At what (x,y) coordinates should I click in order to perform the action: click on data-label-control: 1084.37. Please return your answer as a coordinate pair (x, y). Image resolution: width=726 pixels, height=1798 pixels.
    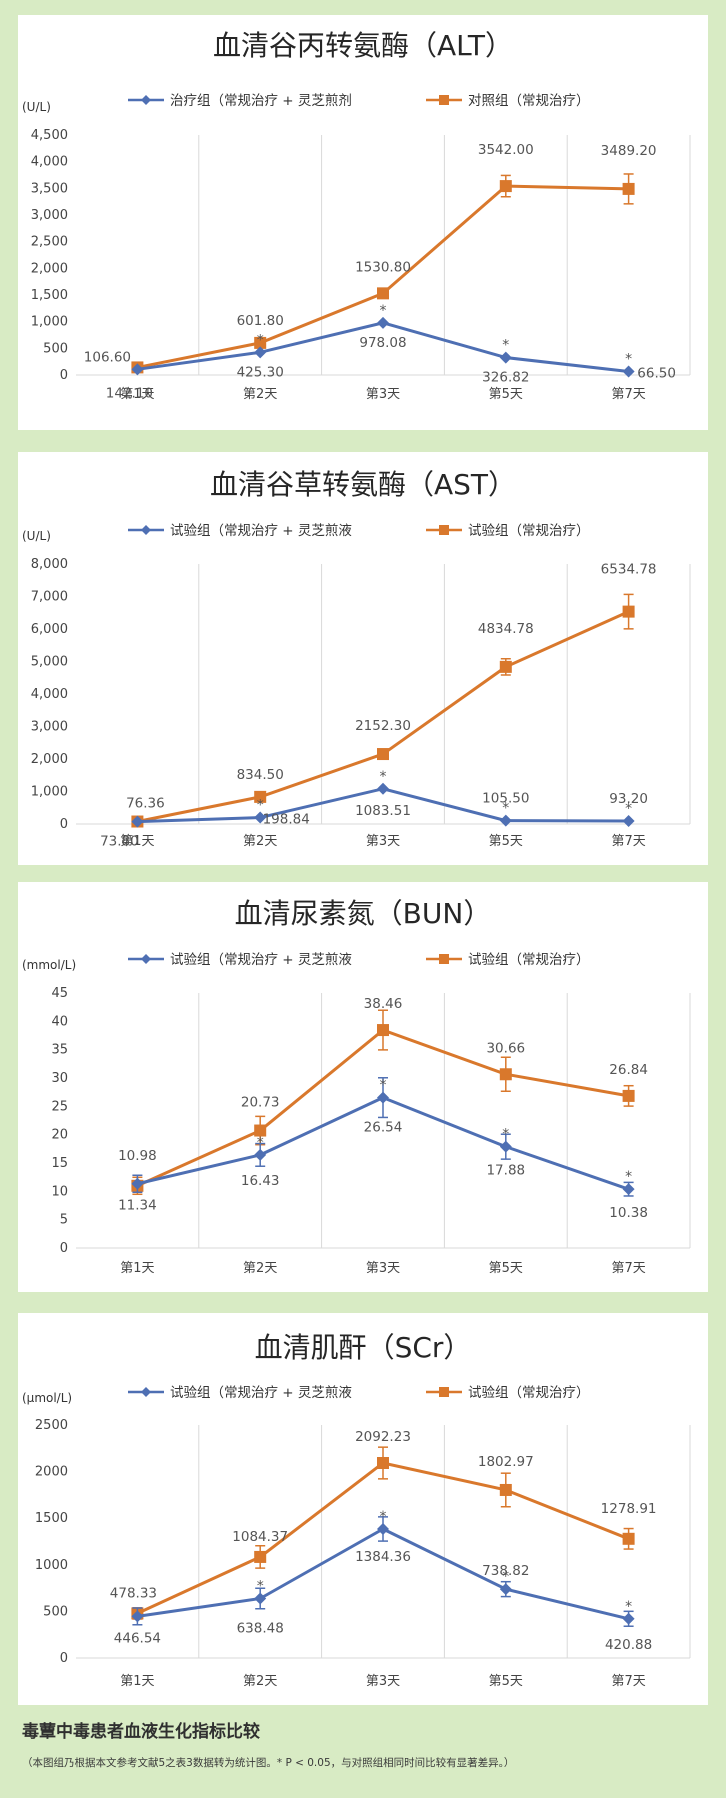
    Looking at the image, I should click on (260, 1537).